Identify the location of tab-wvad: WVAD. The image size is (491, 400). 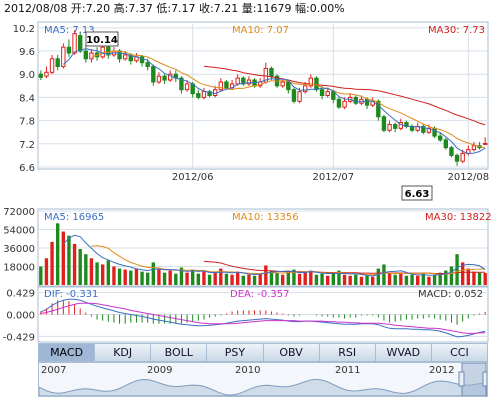
(404, 352).